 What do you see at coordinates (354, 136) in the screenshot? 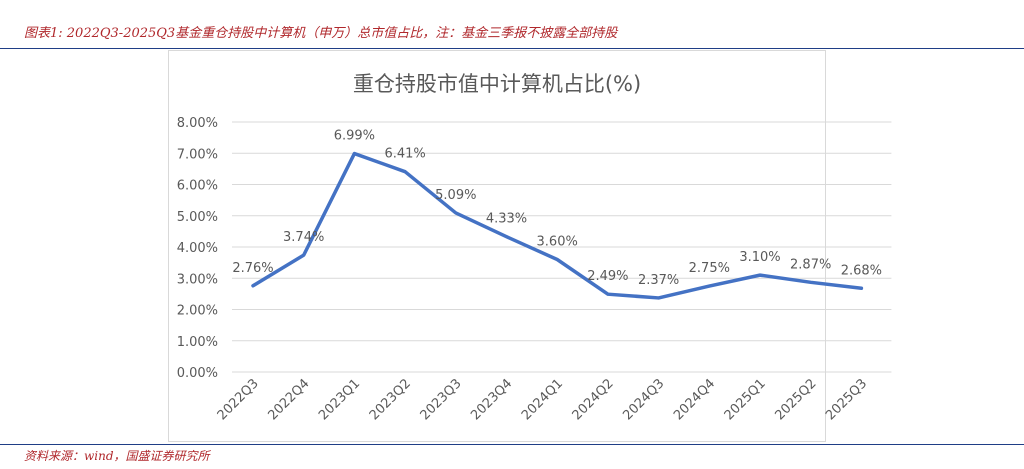
I see `data-label: 6.99%` at bounding box center [354, 136].